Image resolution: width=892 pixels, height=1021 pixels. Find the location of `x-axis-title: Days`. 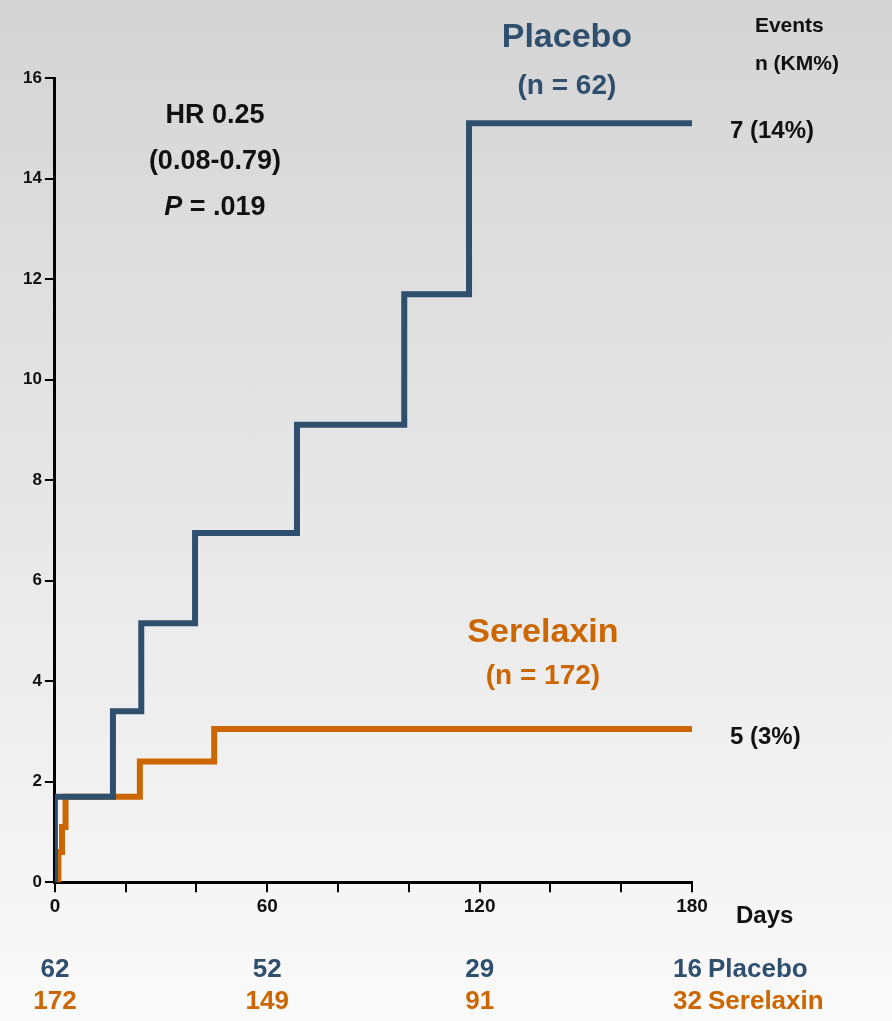

x-axis-title: Days is located at coordinates (765, 914).